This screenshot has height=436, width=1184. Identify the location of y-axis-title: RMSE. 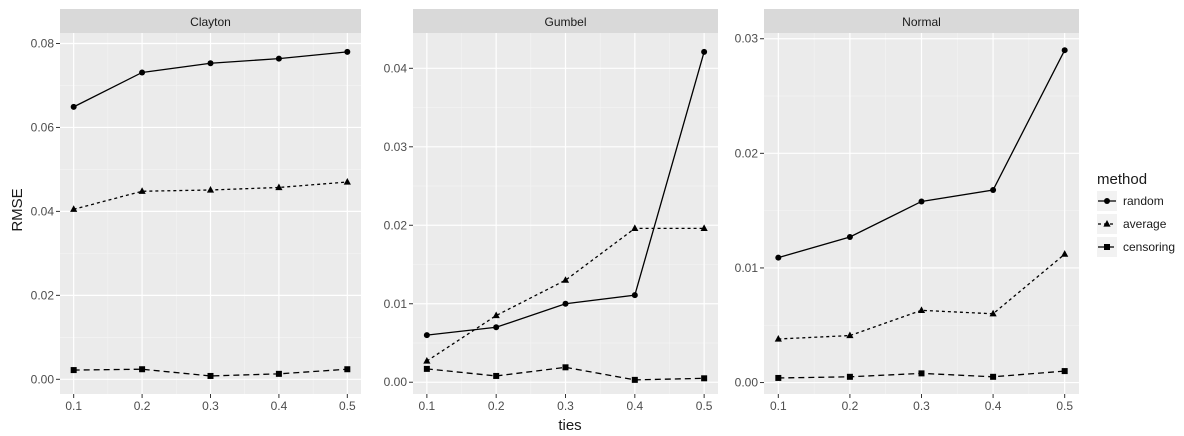
(17, 209).